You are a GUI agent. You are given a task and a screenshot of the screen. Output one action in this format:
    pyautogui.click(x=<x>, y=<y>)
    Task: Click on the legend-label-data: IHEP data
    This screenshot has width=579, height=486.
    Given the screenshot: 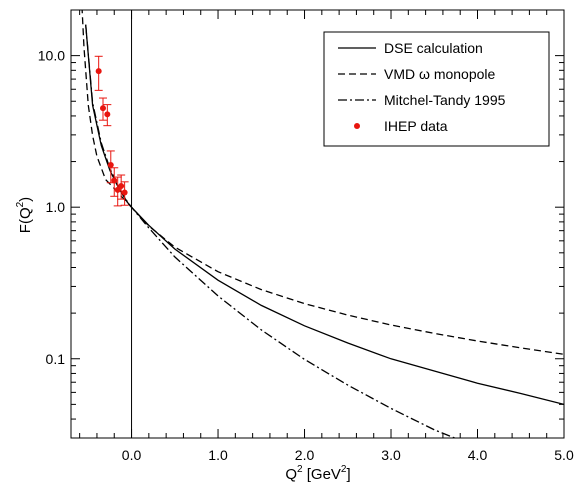 What is the action you would take?
    pyautogui.click(x=416, y=126)
    